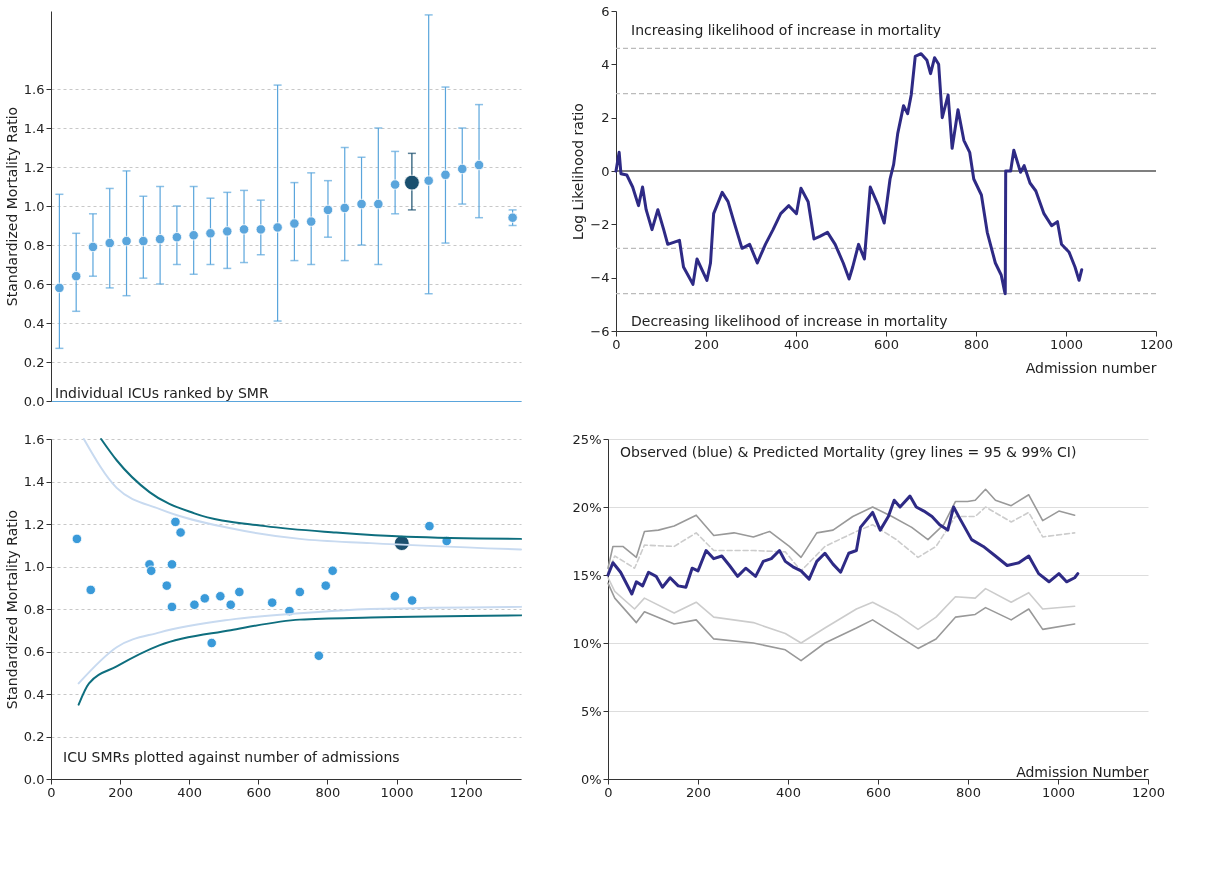 The height and width of the screenshot is (896, 1212). Describe the element at coordinates (578, 171) in the screenshot. I see `y-axis-title: Log Likelihood ratio` at that location.